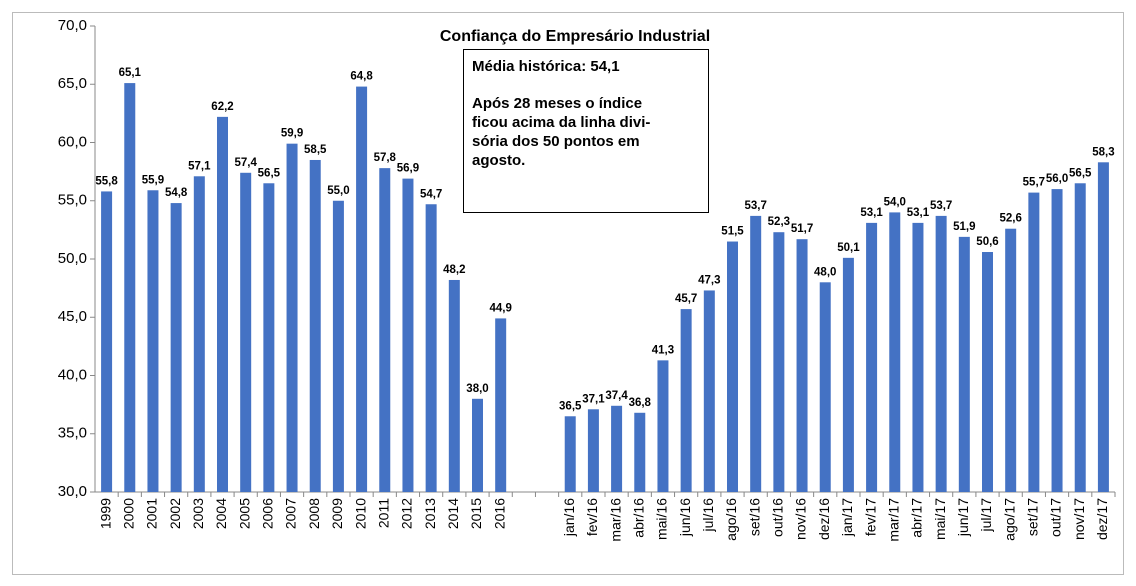 This screenshot has height=586, width=1136. I want to click on x-tick-label: 2002, so click(175, 513).